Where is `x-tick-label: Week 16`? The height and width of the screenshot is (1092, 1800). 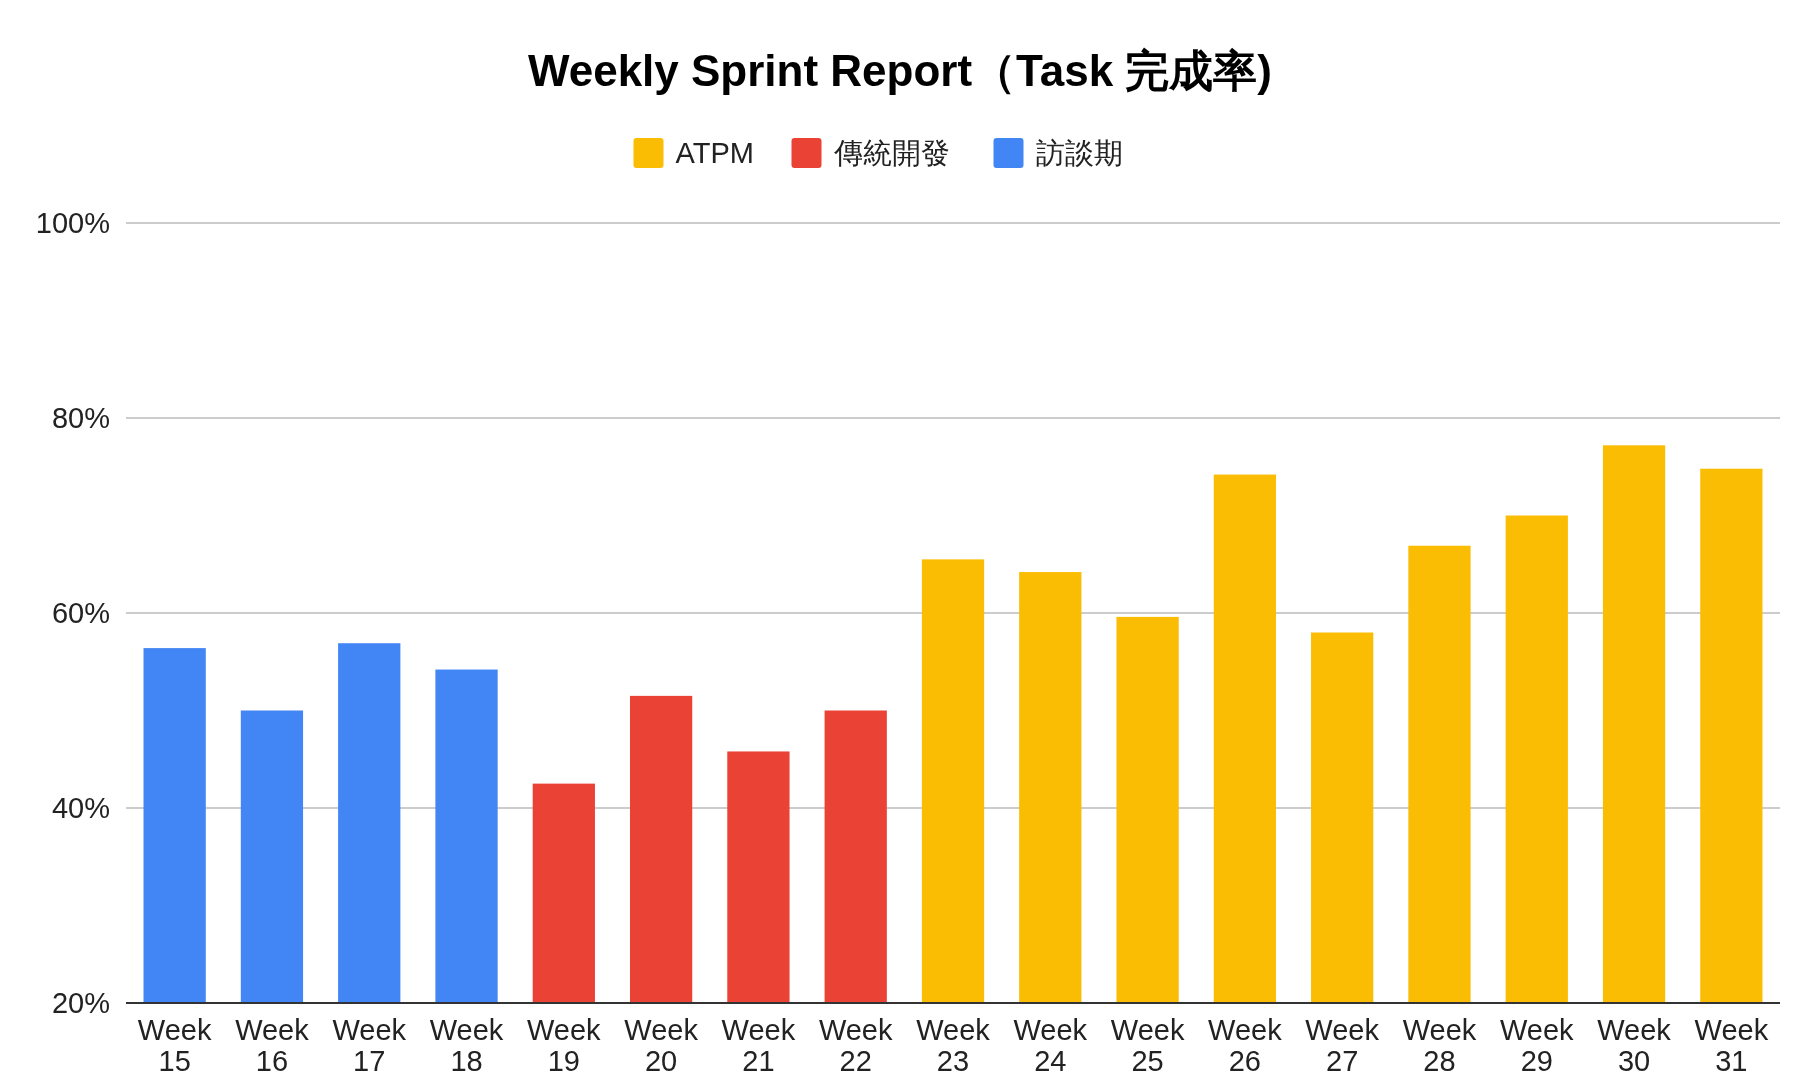 x-tick-label: Week 16 is located at coordinates (272, 1045).